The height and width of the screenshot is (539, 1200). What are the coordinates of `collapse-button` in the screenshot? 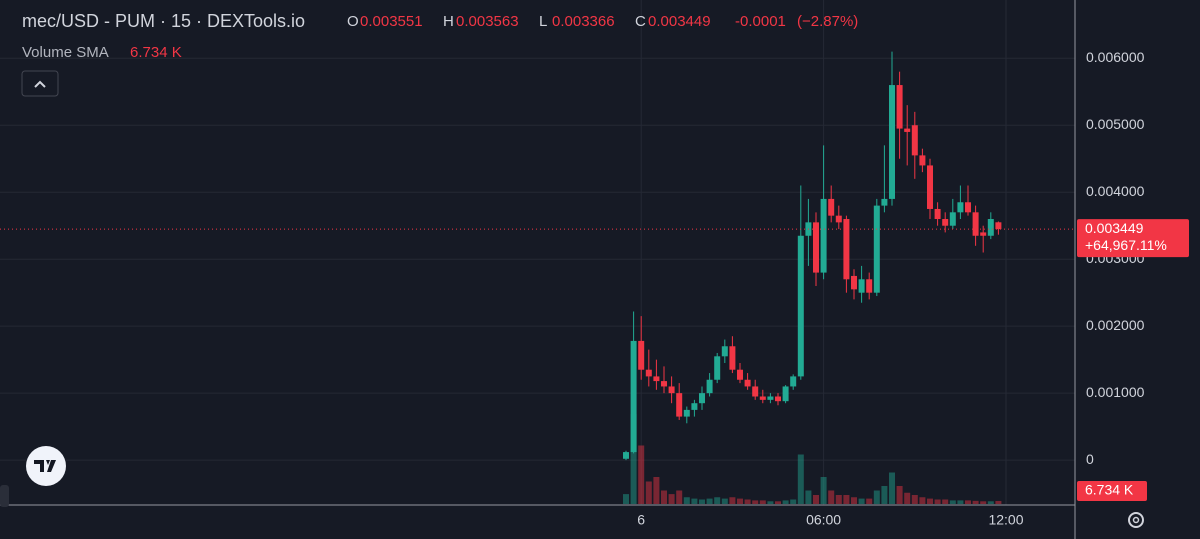 It's located at (40, 83).